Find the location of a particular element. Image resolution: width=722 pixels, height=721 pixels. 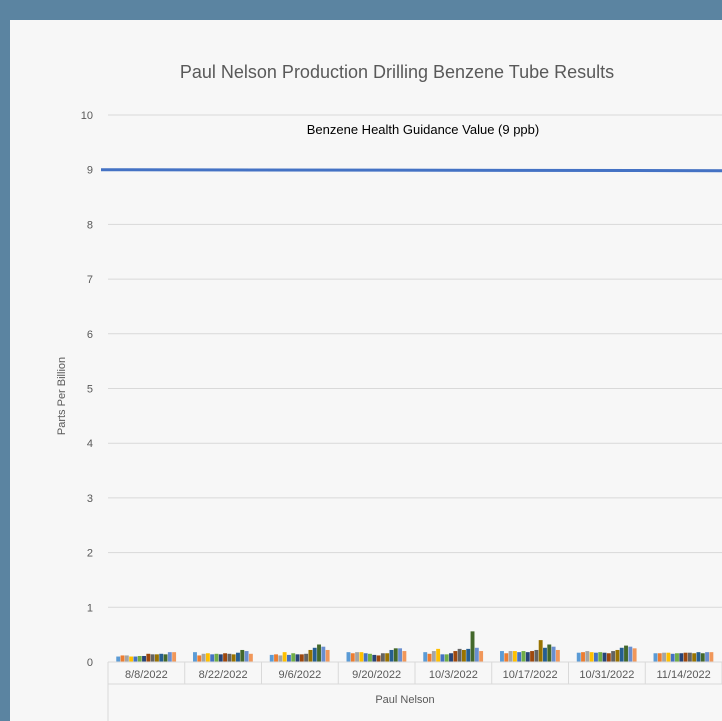

y-tick-label: 7 is located at coordinates (90, 280).